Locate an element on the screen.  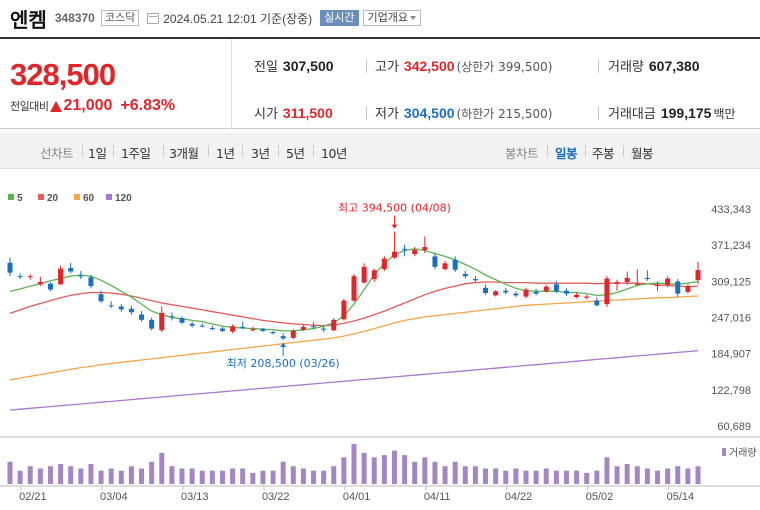
high-arrow-icon is located at coordinates (394, 226).